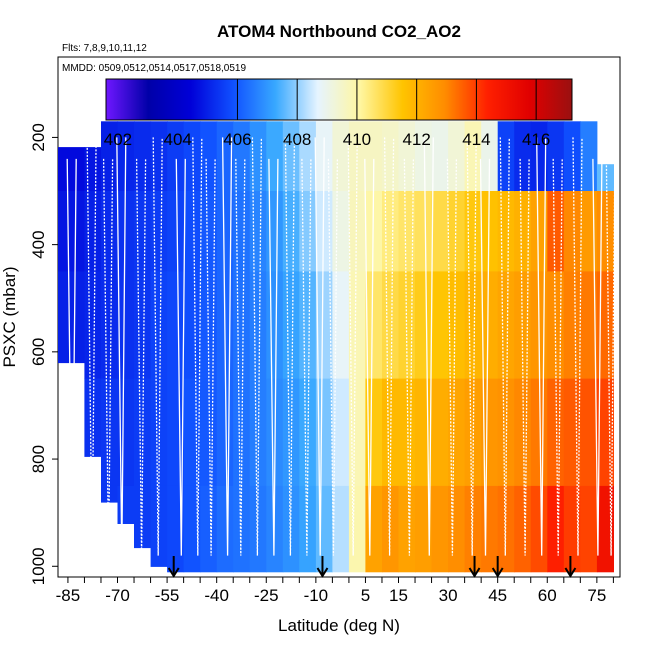  I want to click on colorbar-tick-label: 416, so click(536, 139).